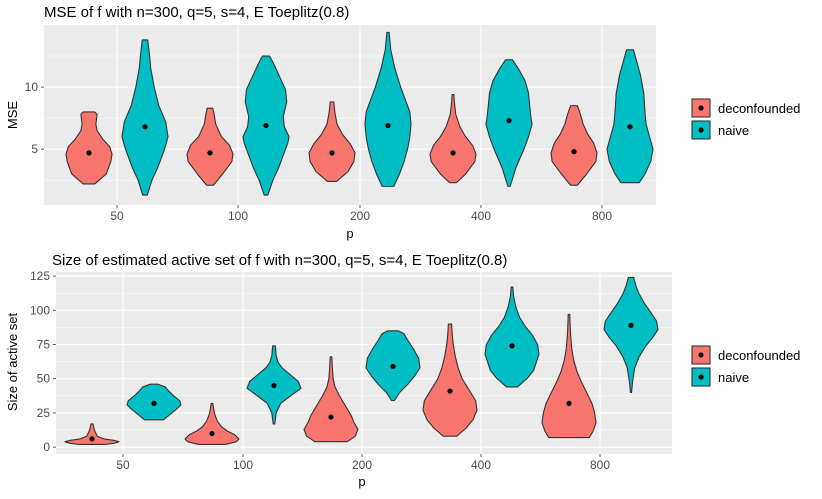 This screenshot has height=499, width=822. What do you see at coordinates (44, 413) in the screenshot?
I see `y-tick-label: 25` at bounding box center [44, 413].